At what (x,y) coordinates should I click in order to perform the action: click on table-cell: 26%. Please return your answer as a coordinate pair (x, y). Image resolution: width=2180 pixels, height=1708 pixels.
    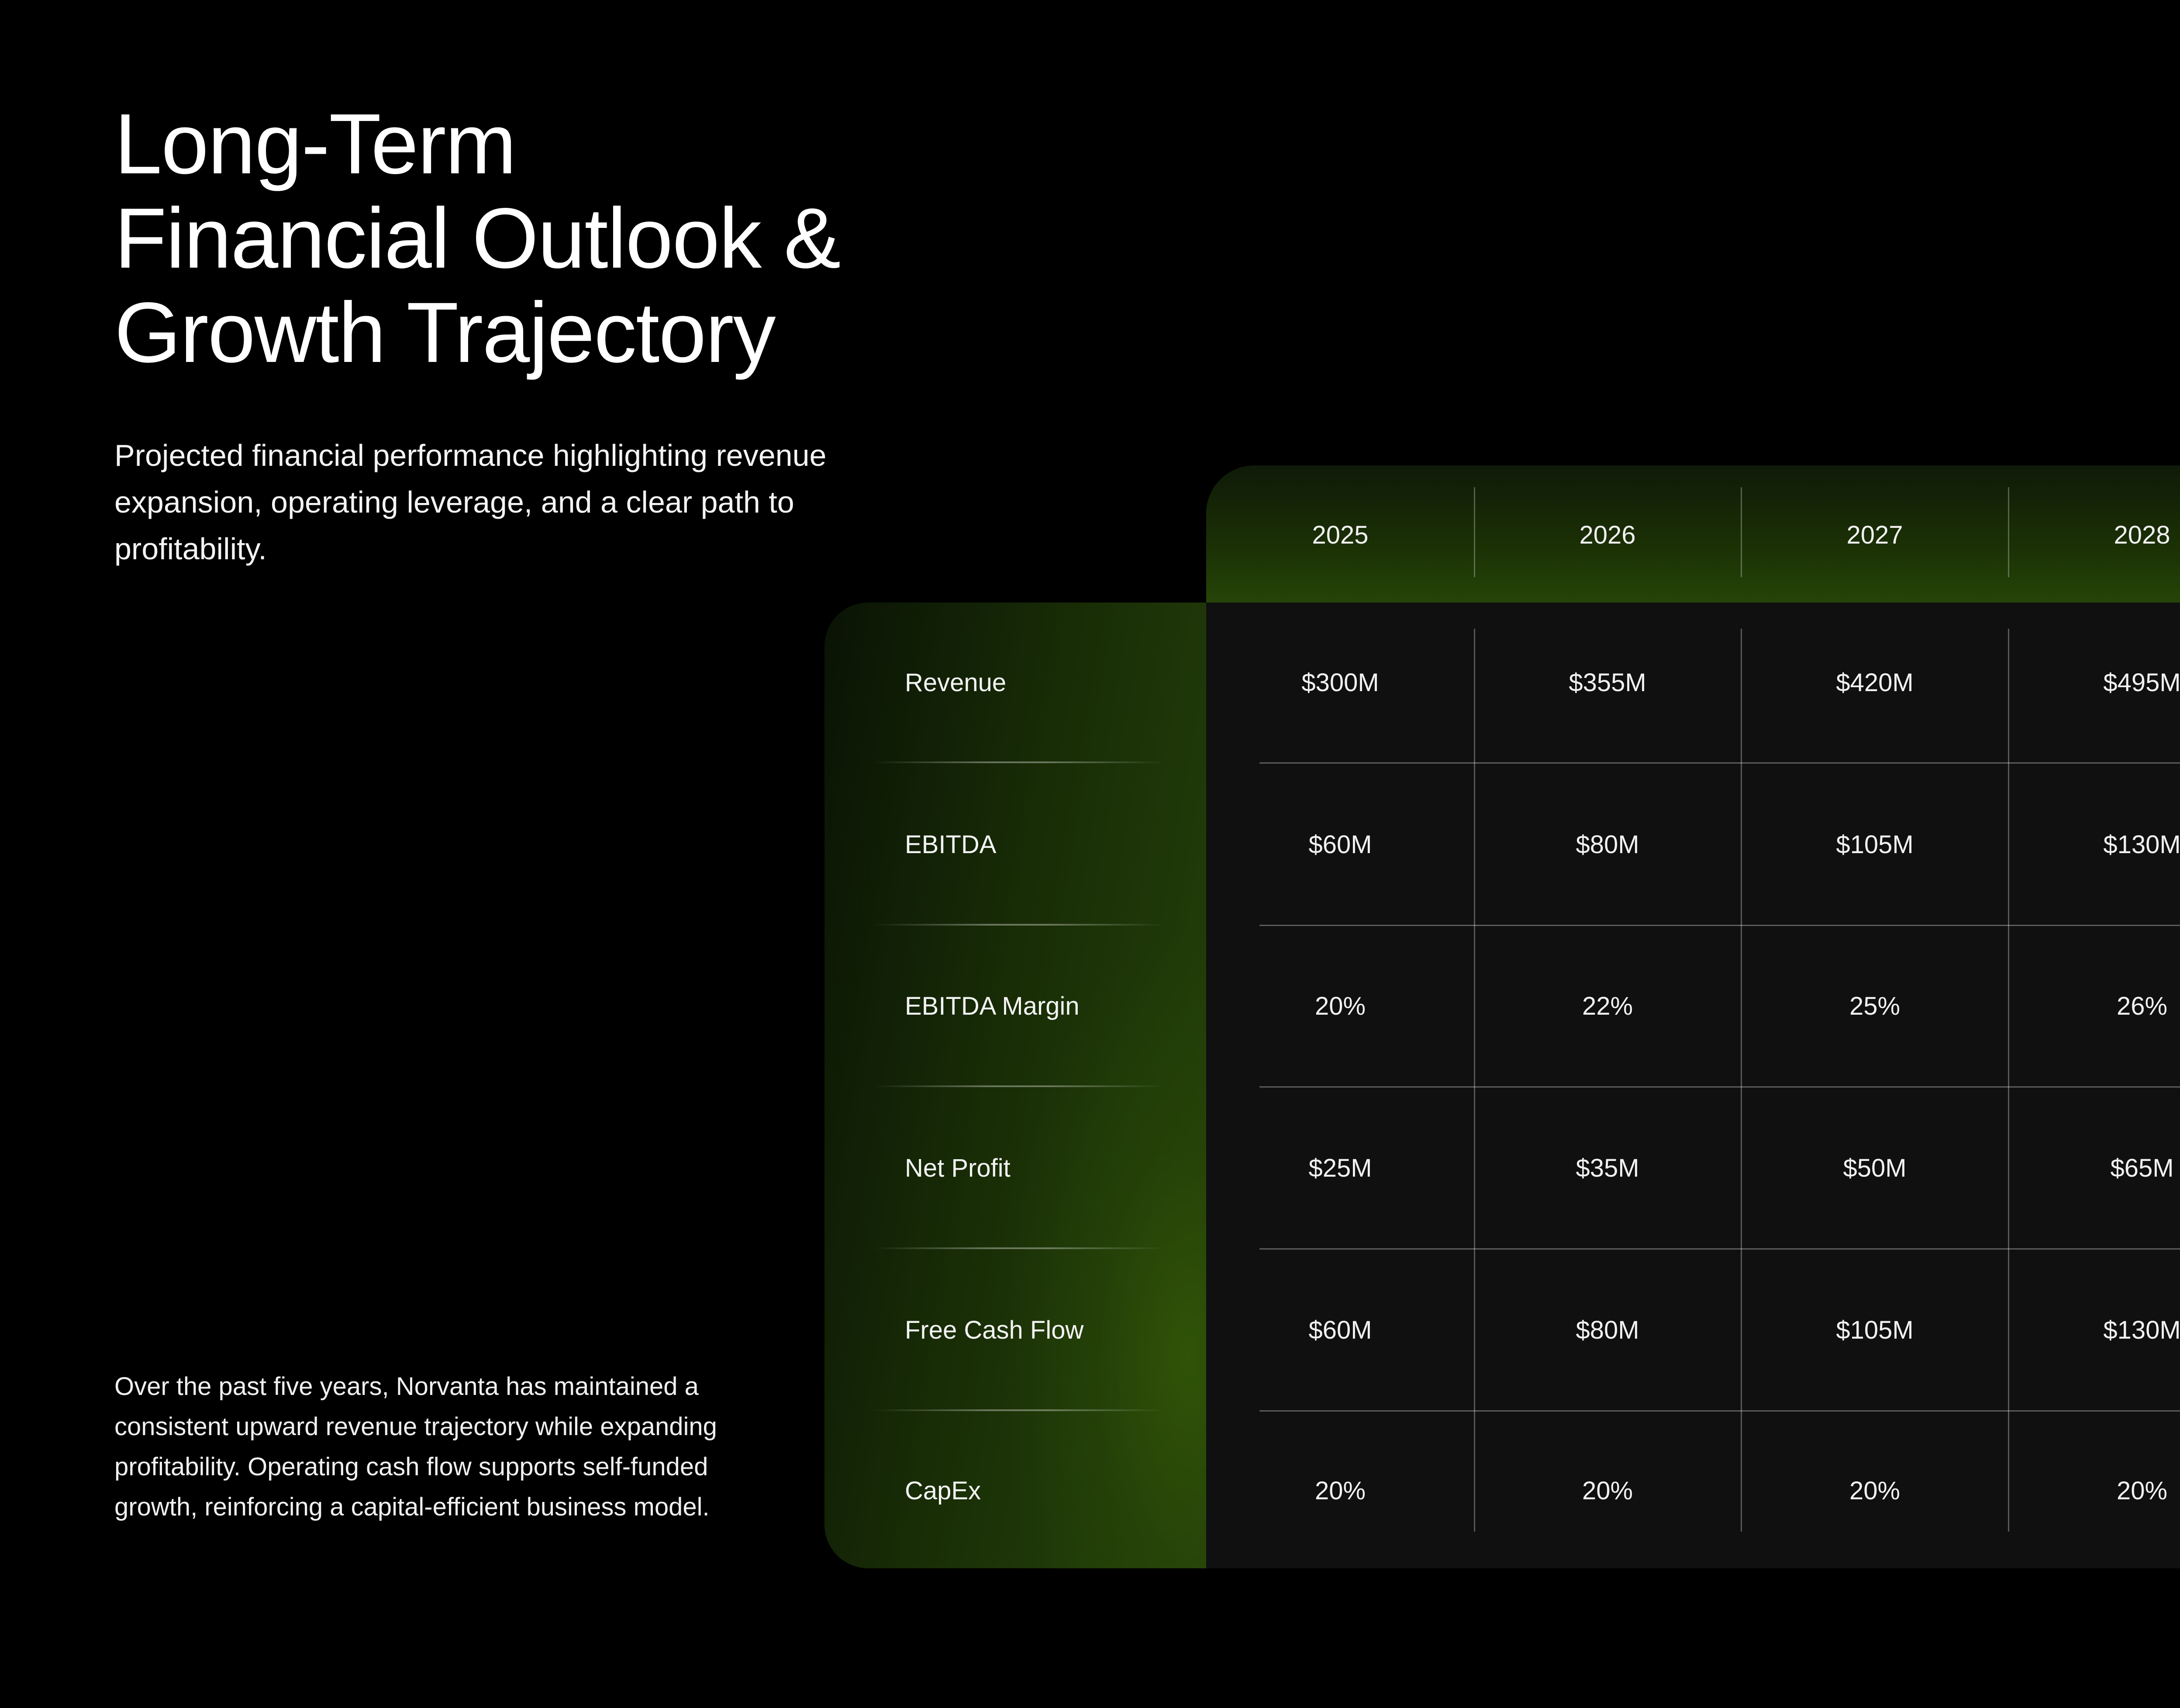
    Looking at the image, I should click on (2142, 1006).